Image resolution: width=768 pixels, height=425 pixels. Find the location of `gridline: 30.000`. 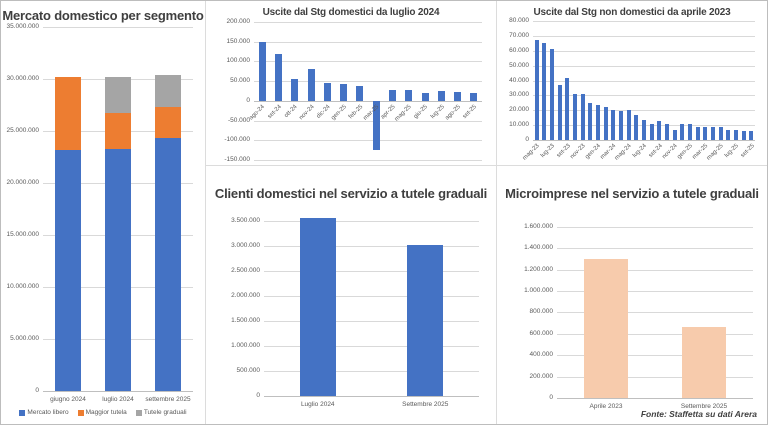

gridline: 30.000 is located at coordinates (632, 94).